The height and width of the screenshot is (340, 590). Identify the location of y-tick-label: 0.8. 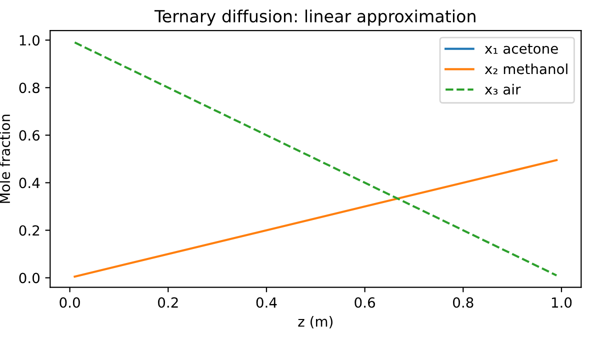
(29, 88).